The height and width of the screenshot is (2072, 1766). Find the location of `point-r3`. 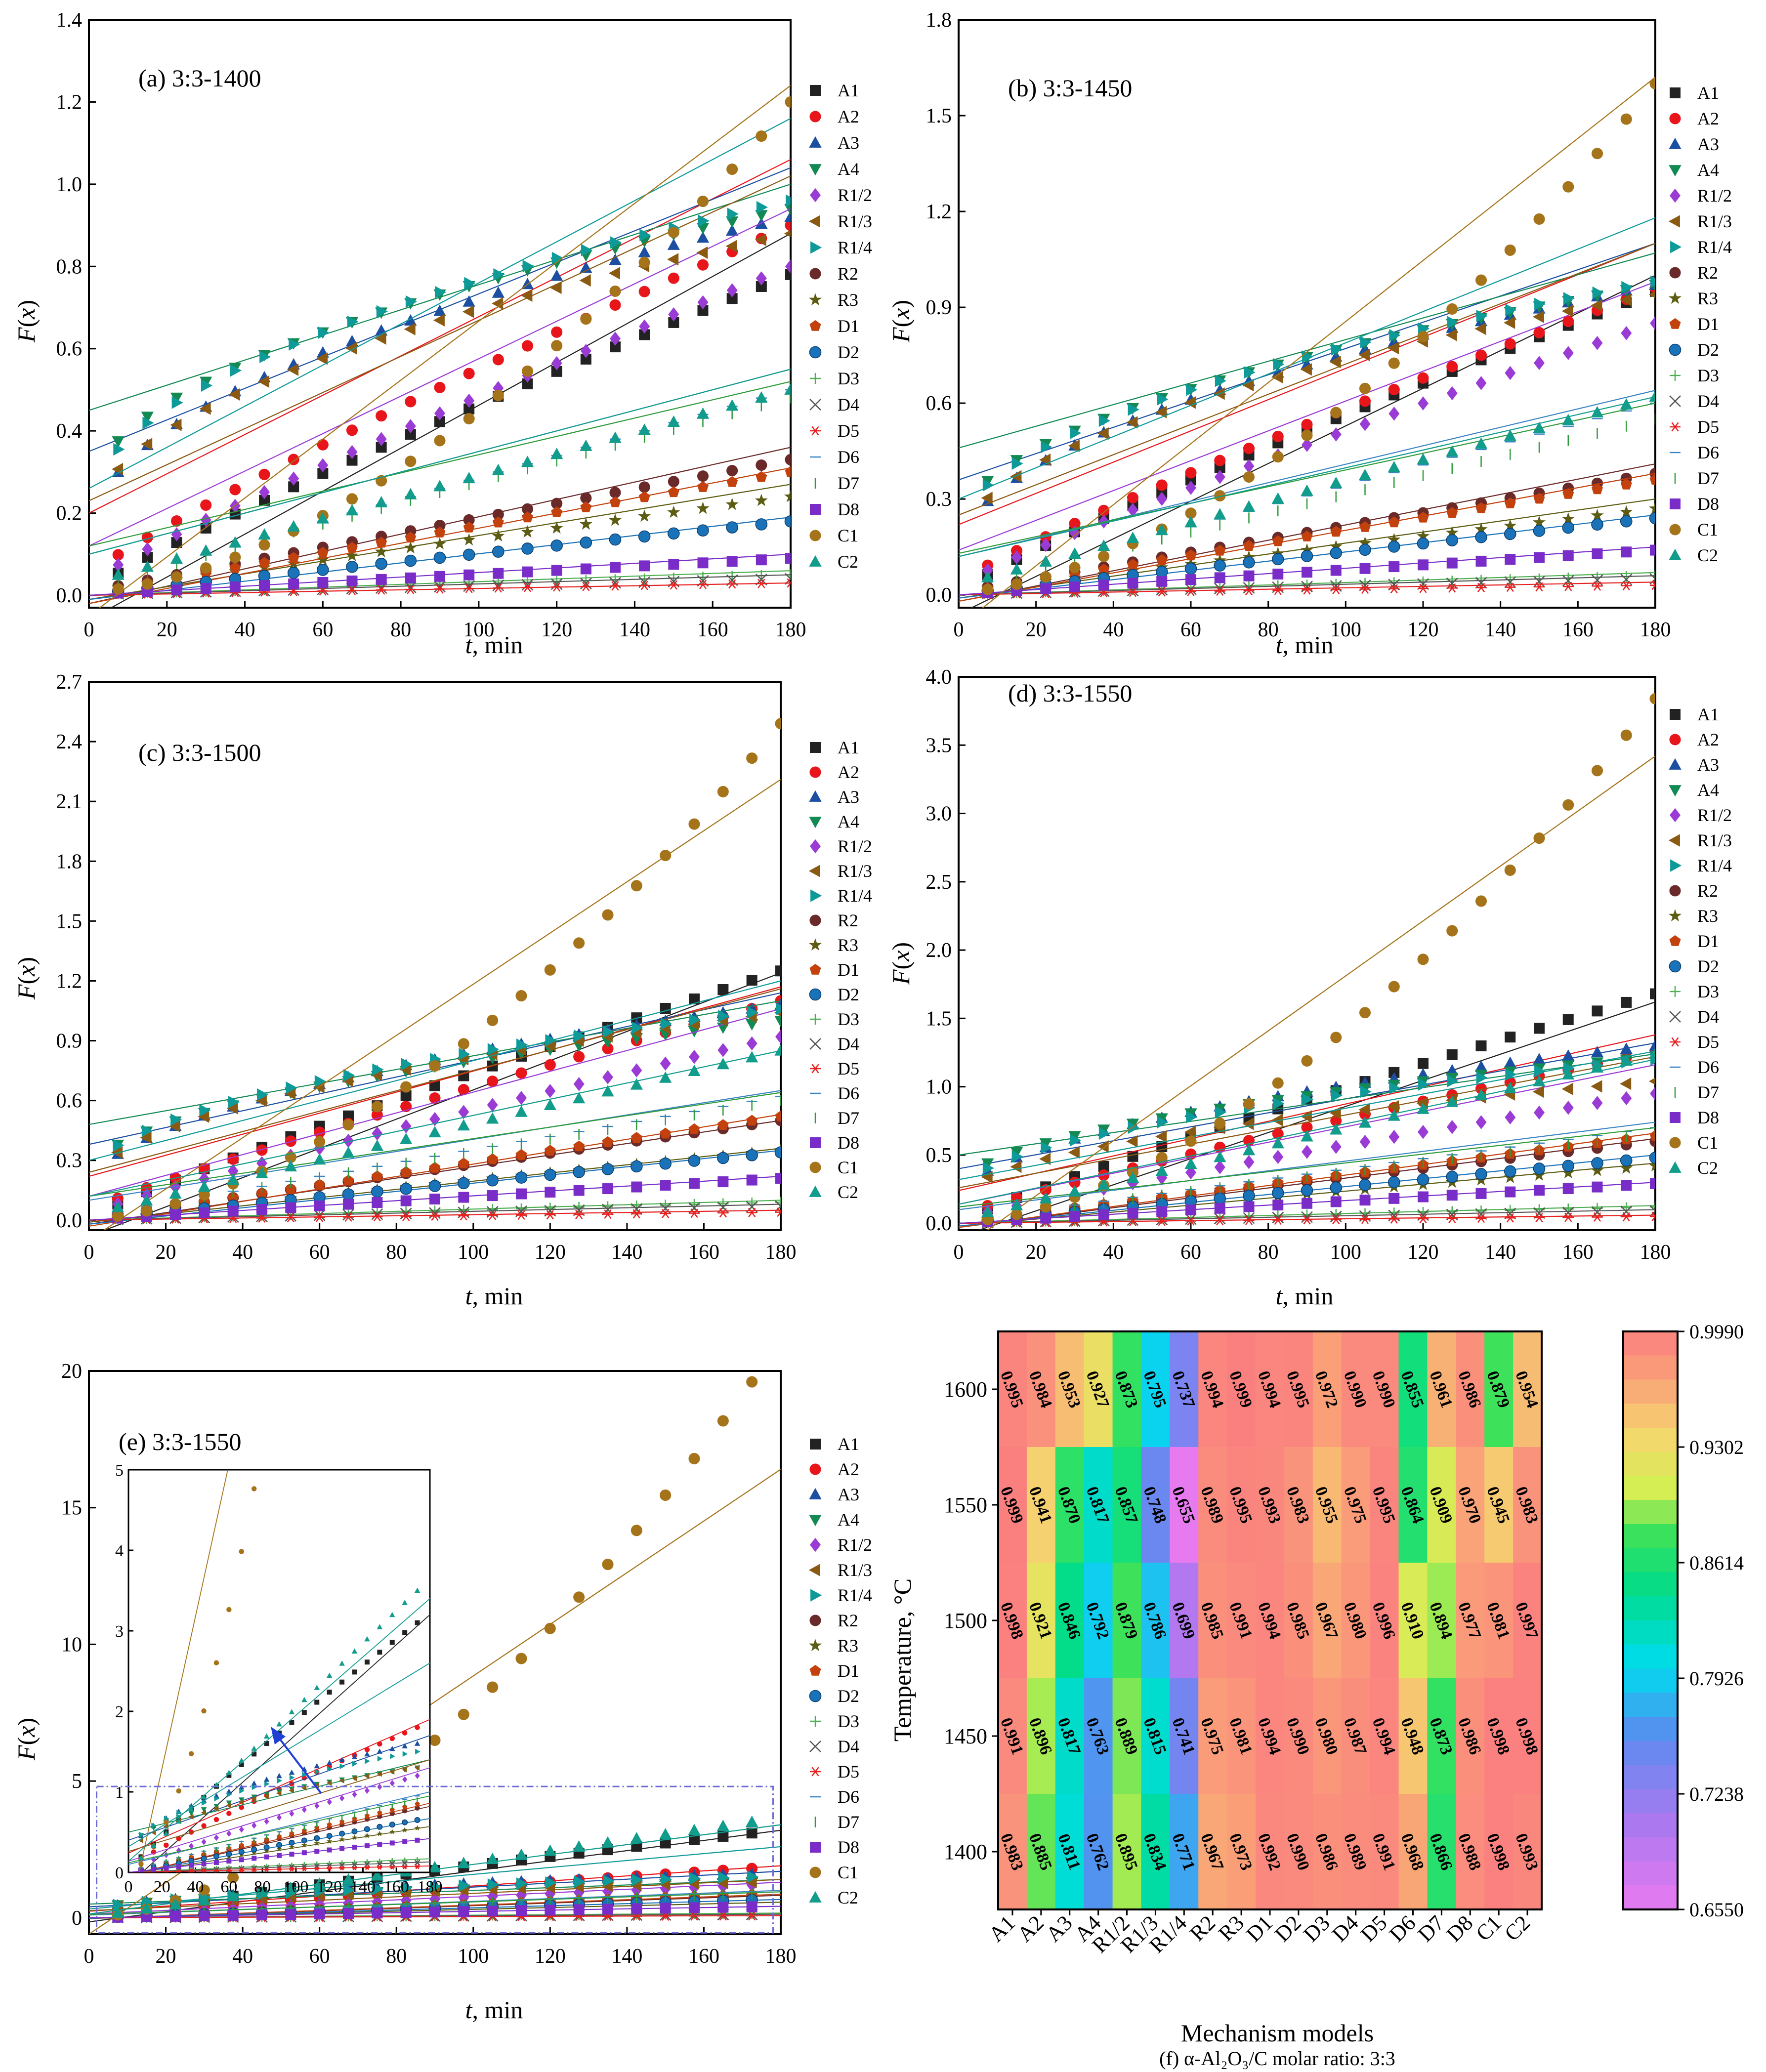

point-r3 is located at coordinates (499, 535).